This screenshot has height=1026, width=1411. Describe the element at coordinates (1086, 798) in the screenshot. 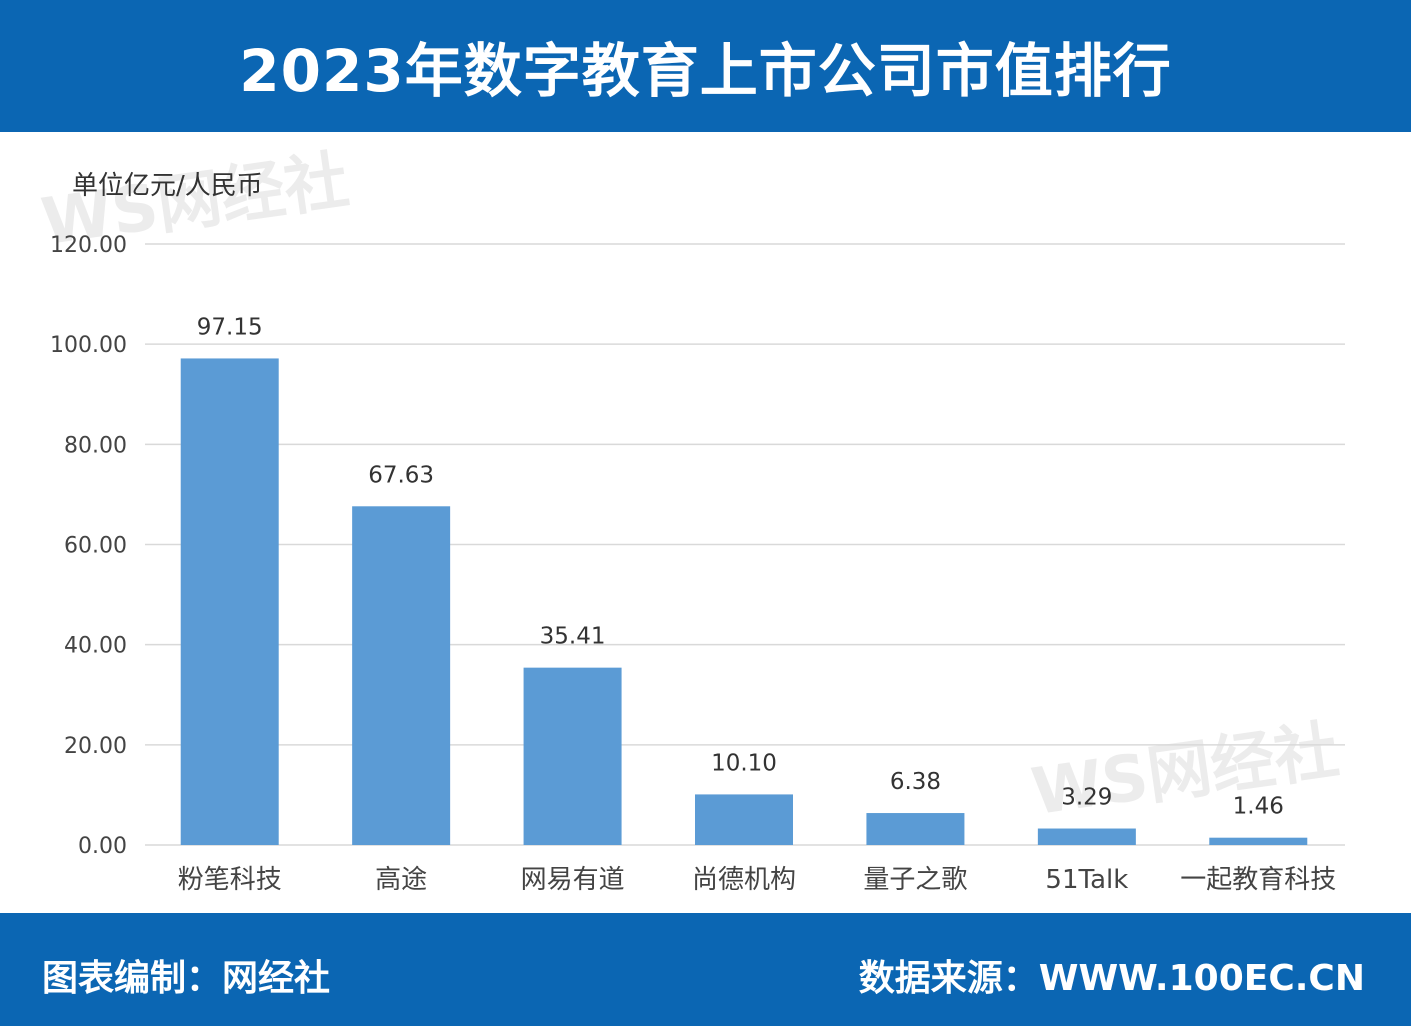

I see `data-label: 3.29` at that location.